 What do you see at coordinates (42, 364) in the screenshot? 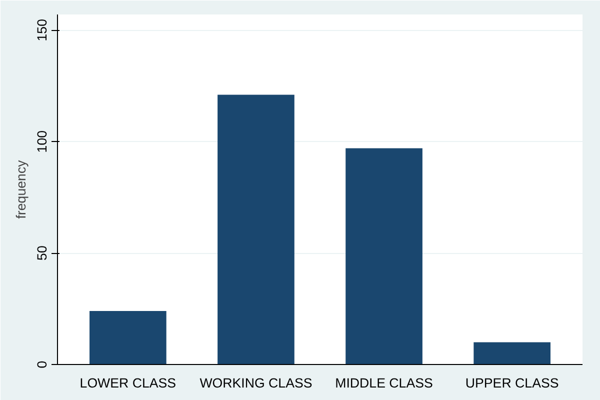
I see `y-tick-label: 0` at bounding box center [42, 364].